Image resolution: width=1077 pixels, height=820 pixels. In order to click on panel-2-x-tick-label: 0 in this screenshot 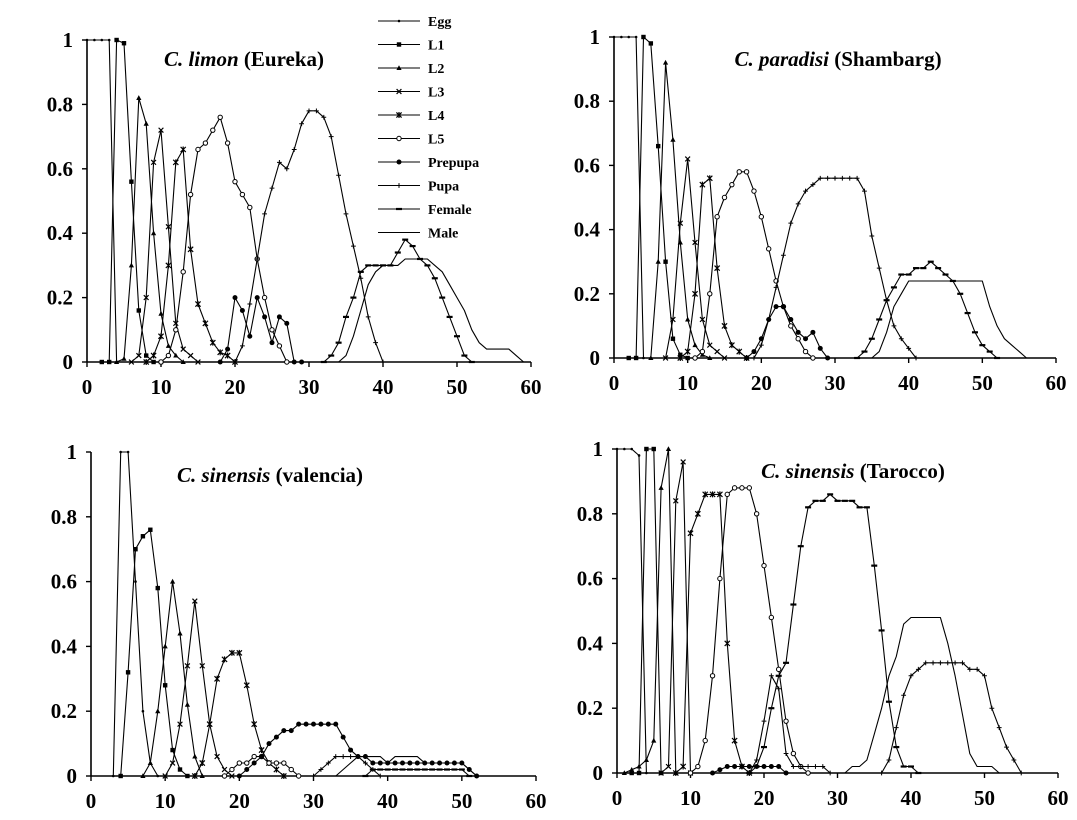, I will do `click(614, 383)`.